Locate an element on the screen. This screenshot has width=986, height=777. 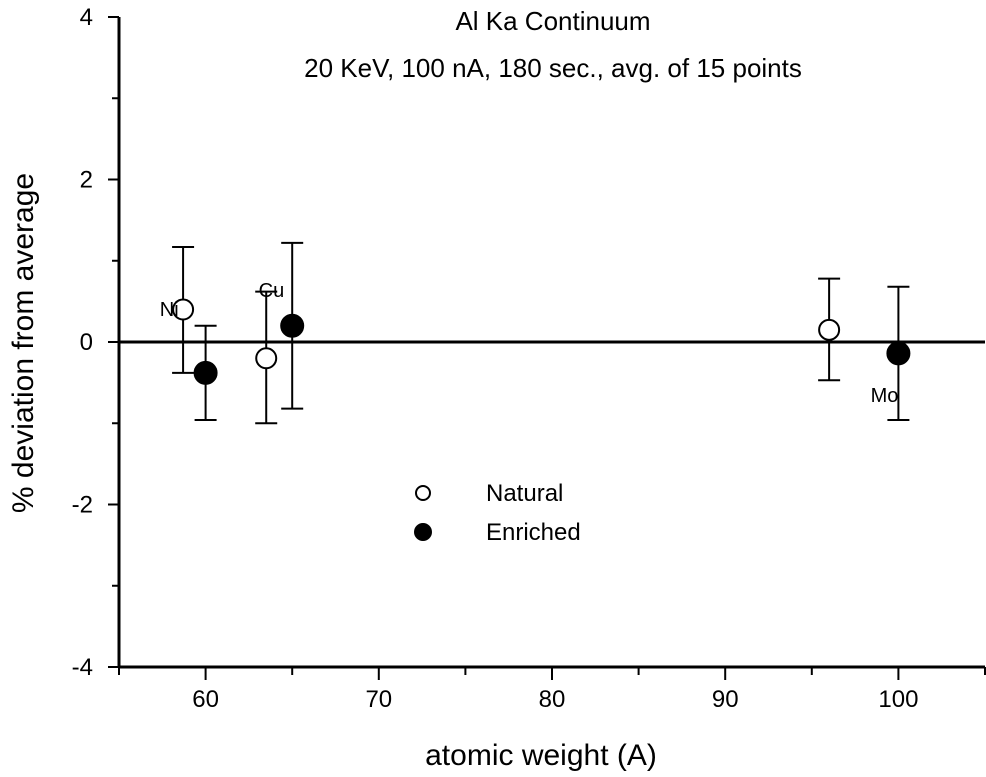
y-tick-label: 0 is located at coordinates (86, 342).